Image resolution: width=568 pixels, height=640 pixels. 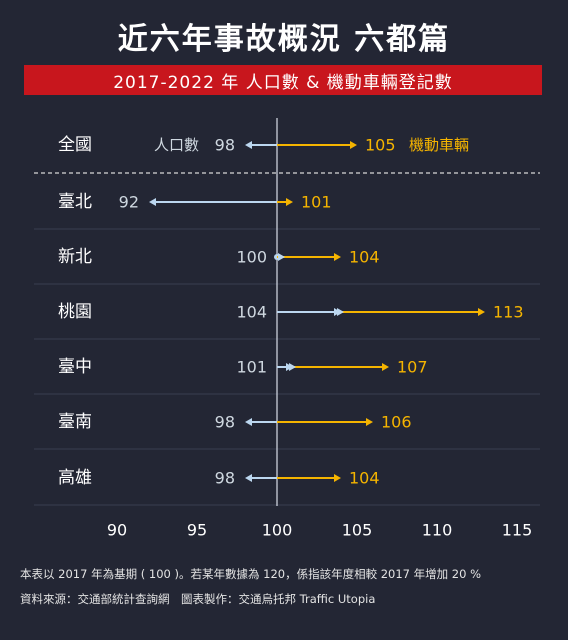 I want to click on x-tick-label: 100, so click(x=277, y=530).